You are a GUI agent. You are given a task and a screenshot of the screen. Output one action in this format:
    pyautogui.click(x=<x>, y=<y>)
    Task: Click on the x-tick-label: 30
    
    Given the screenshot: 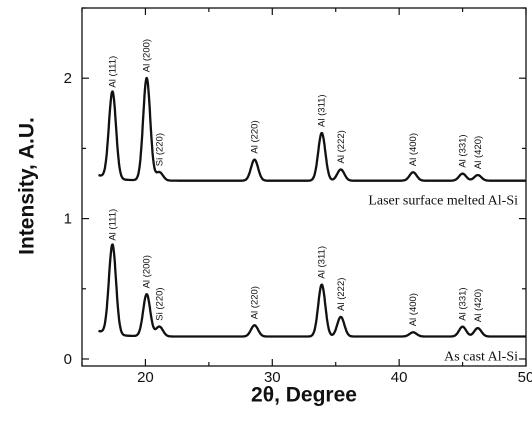 What is the action you would take?
    pyautogui.click(x=272, y=377)
    